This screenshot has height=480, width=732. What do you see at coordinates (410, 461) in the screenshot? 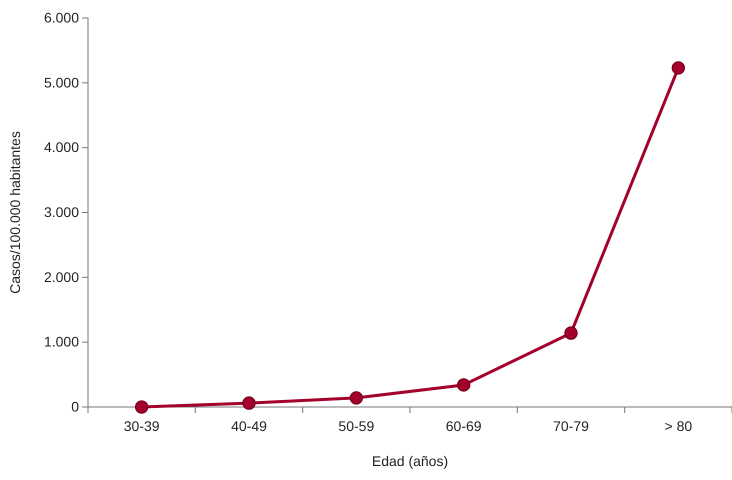
I see `x-axis-title: Edad (años)` at bounding box center [410, 461].